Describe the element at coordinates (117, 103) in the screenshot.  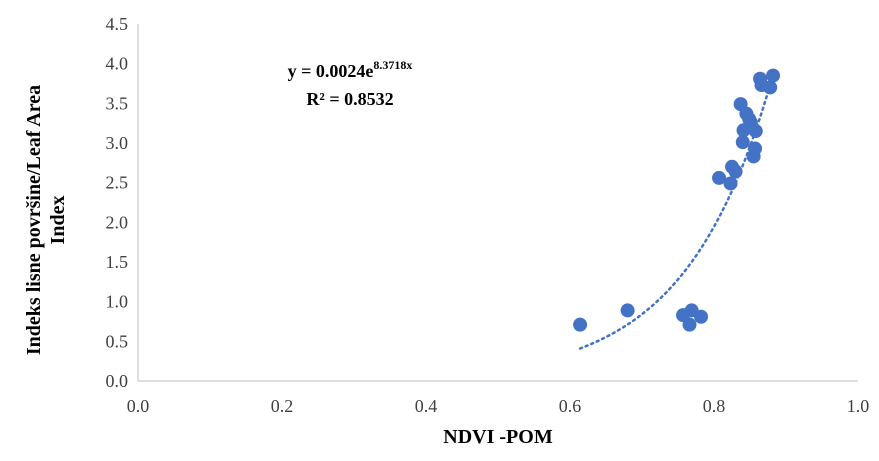
I see `y-tick-label: 3.5` at that location.